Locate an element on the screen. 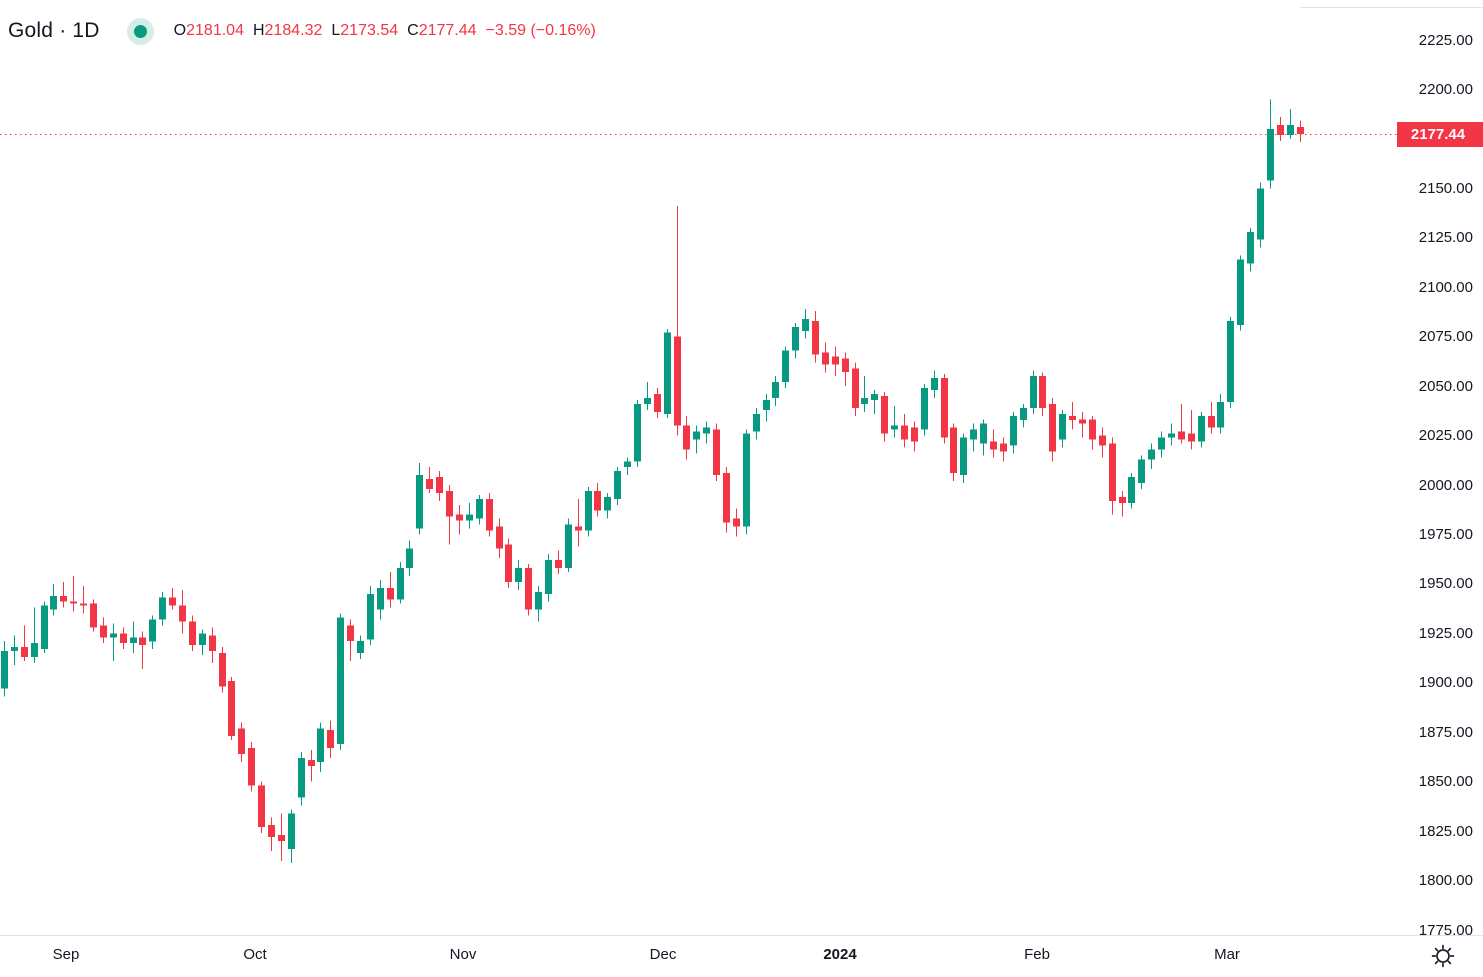 The height and width of the screenshot is (977, 1483). price-tick-label: 2025.00 is located at coordinates (1445, 435).